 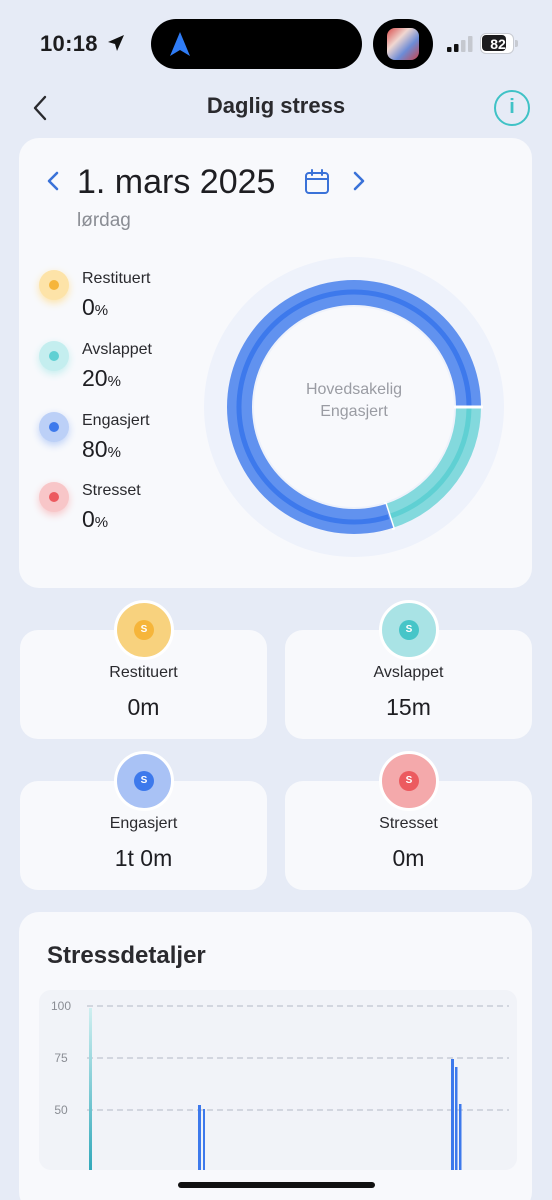 What do you see at coordinates (126, 955) in the screenshot?
I see `details-title: Stressdetaljer` at bounding box center [126, 955].